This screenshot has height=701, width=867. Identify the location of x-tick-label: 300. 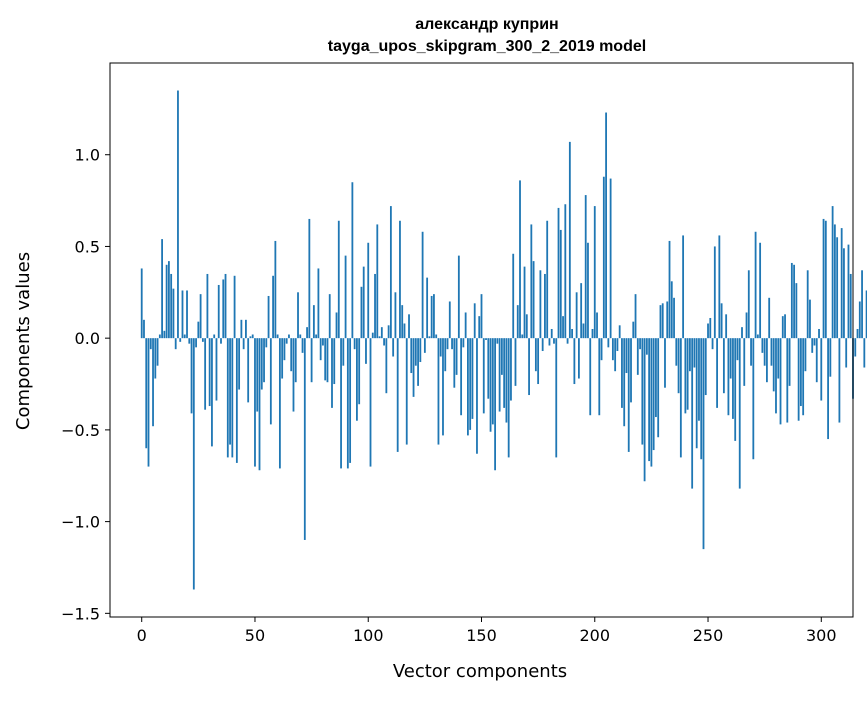
(821, 635).